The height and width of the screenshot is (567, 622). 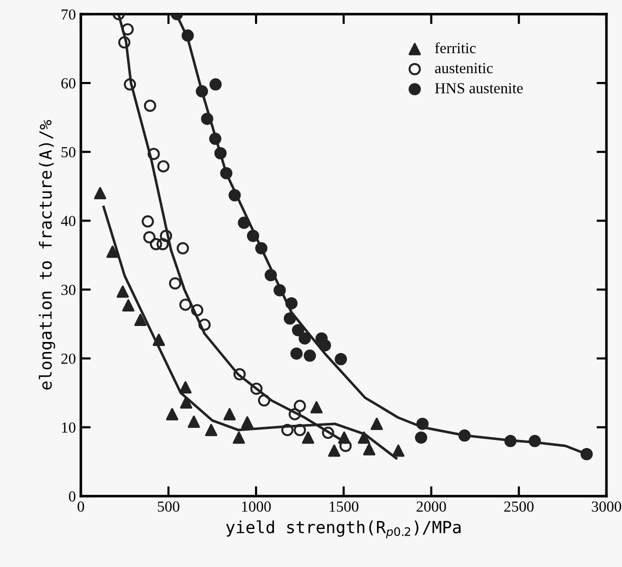 What do you see at coordinates (464, 68) in the screenshot?
I see `legend-label: austenitic` at bounding box center [464, 68].